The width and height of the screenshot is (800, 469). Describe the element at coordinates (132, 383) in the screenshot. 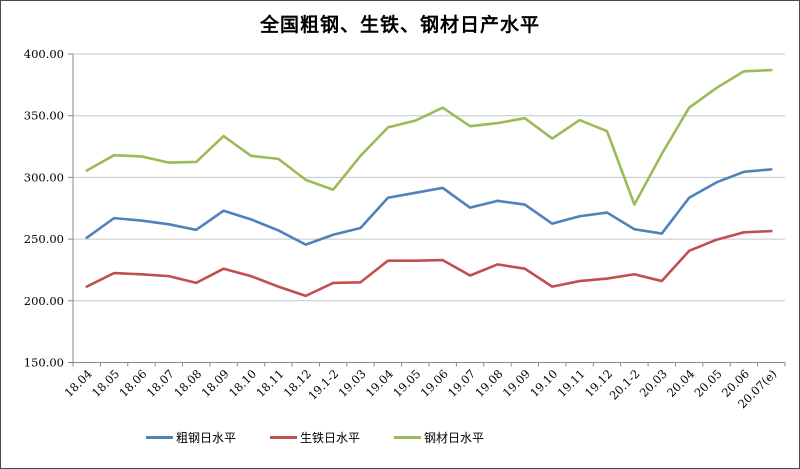

I see `x-axis-label: 18.06` at that location.